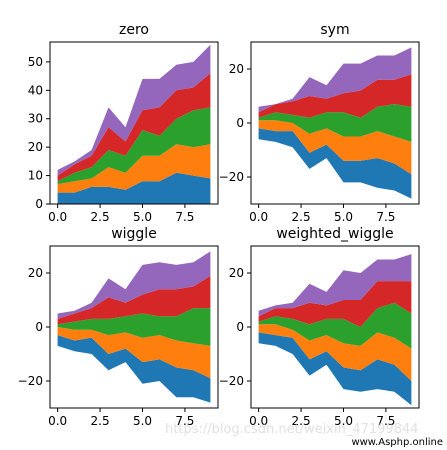 This screenshot has width=447, height=450. What do you see at coordinates (397, 442) in the screenshot?
I see `site-mark-text: www.Asphp.online` at bounding box center [397, 442].